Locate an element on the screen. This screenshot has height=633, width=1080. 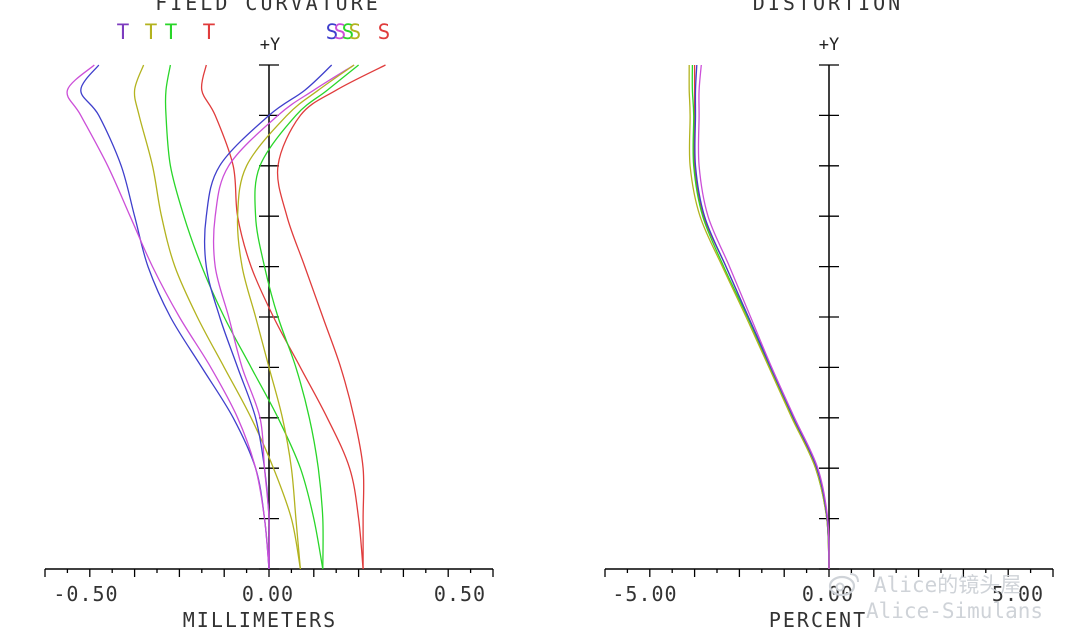
legend-sagittal-4: S is located at coordinates (355, 32).